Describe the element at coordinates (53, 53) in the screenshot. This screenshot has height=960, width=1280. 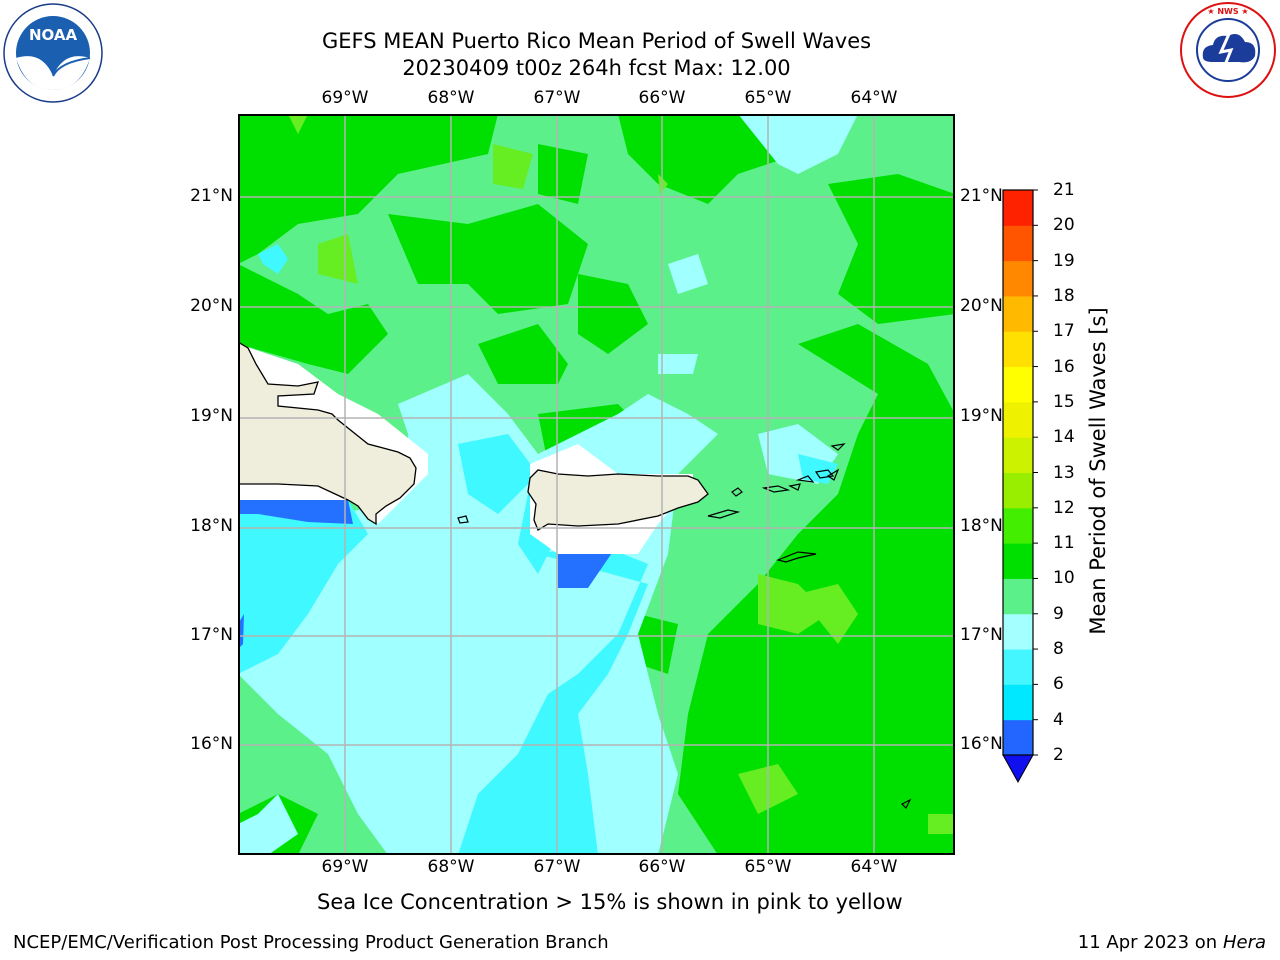
I see `noaa-logo: NOAA` at that location.